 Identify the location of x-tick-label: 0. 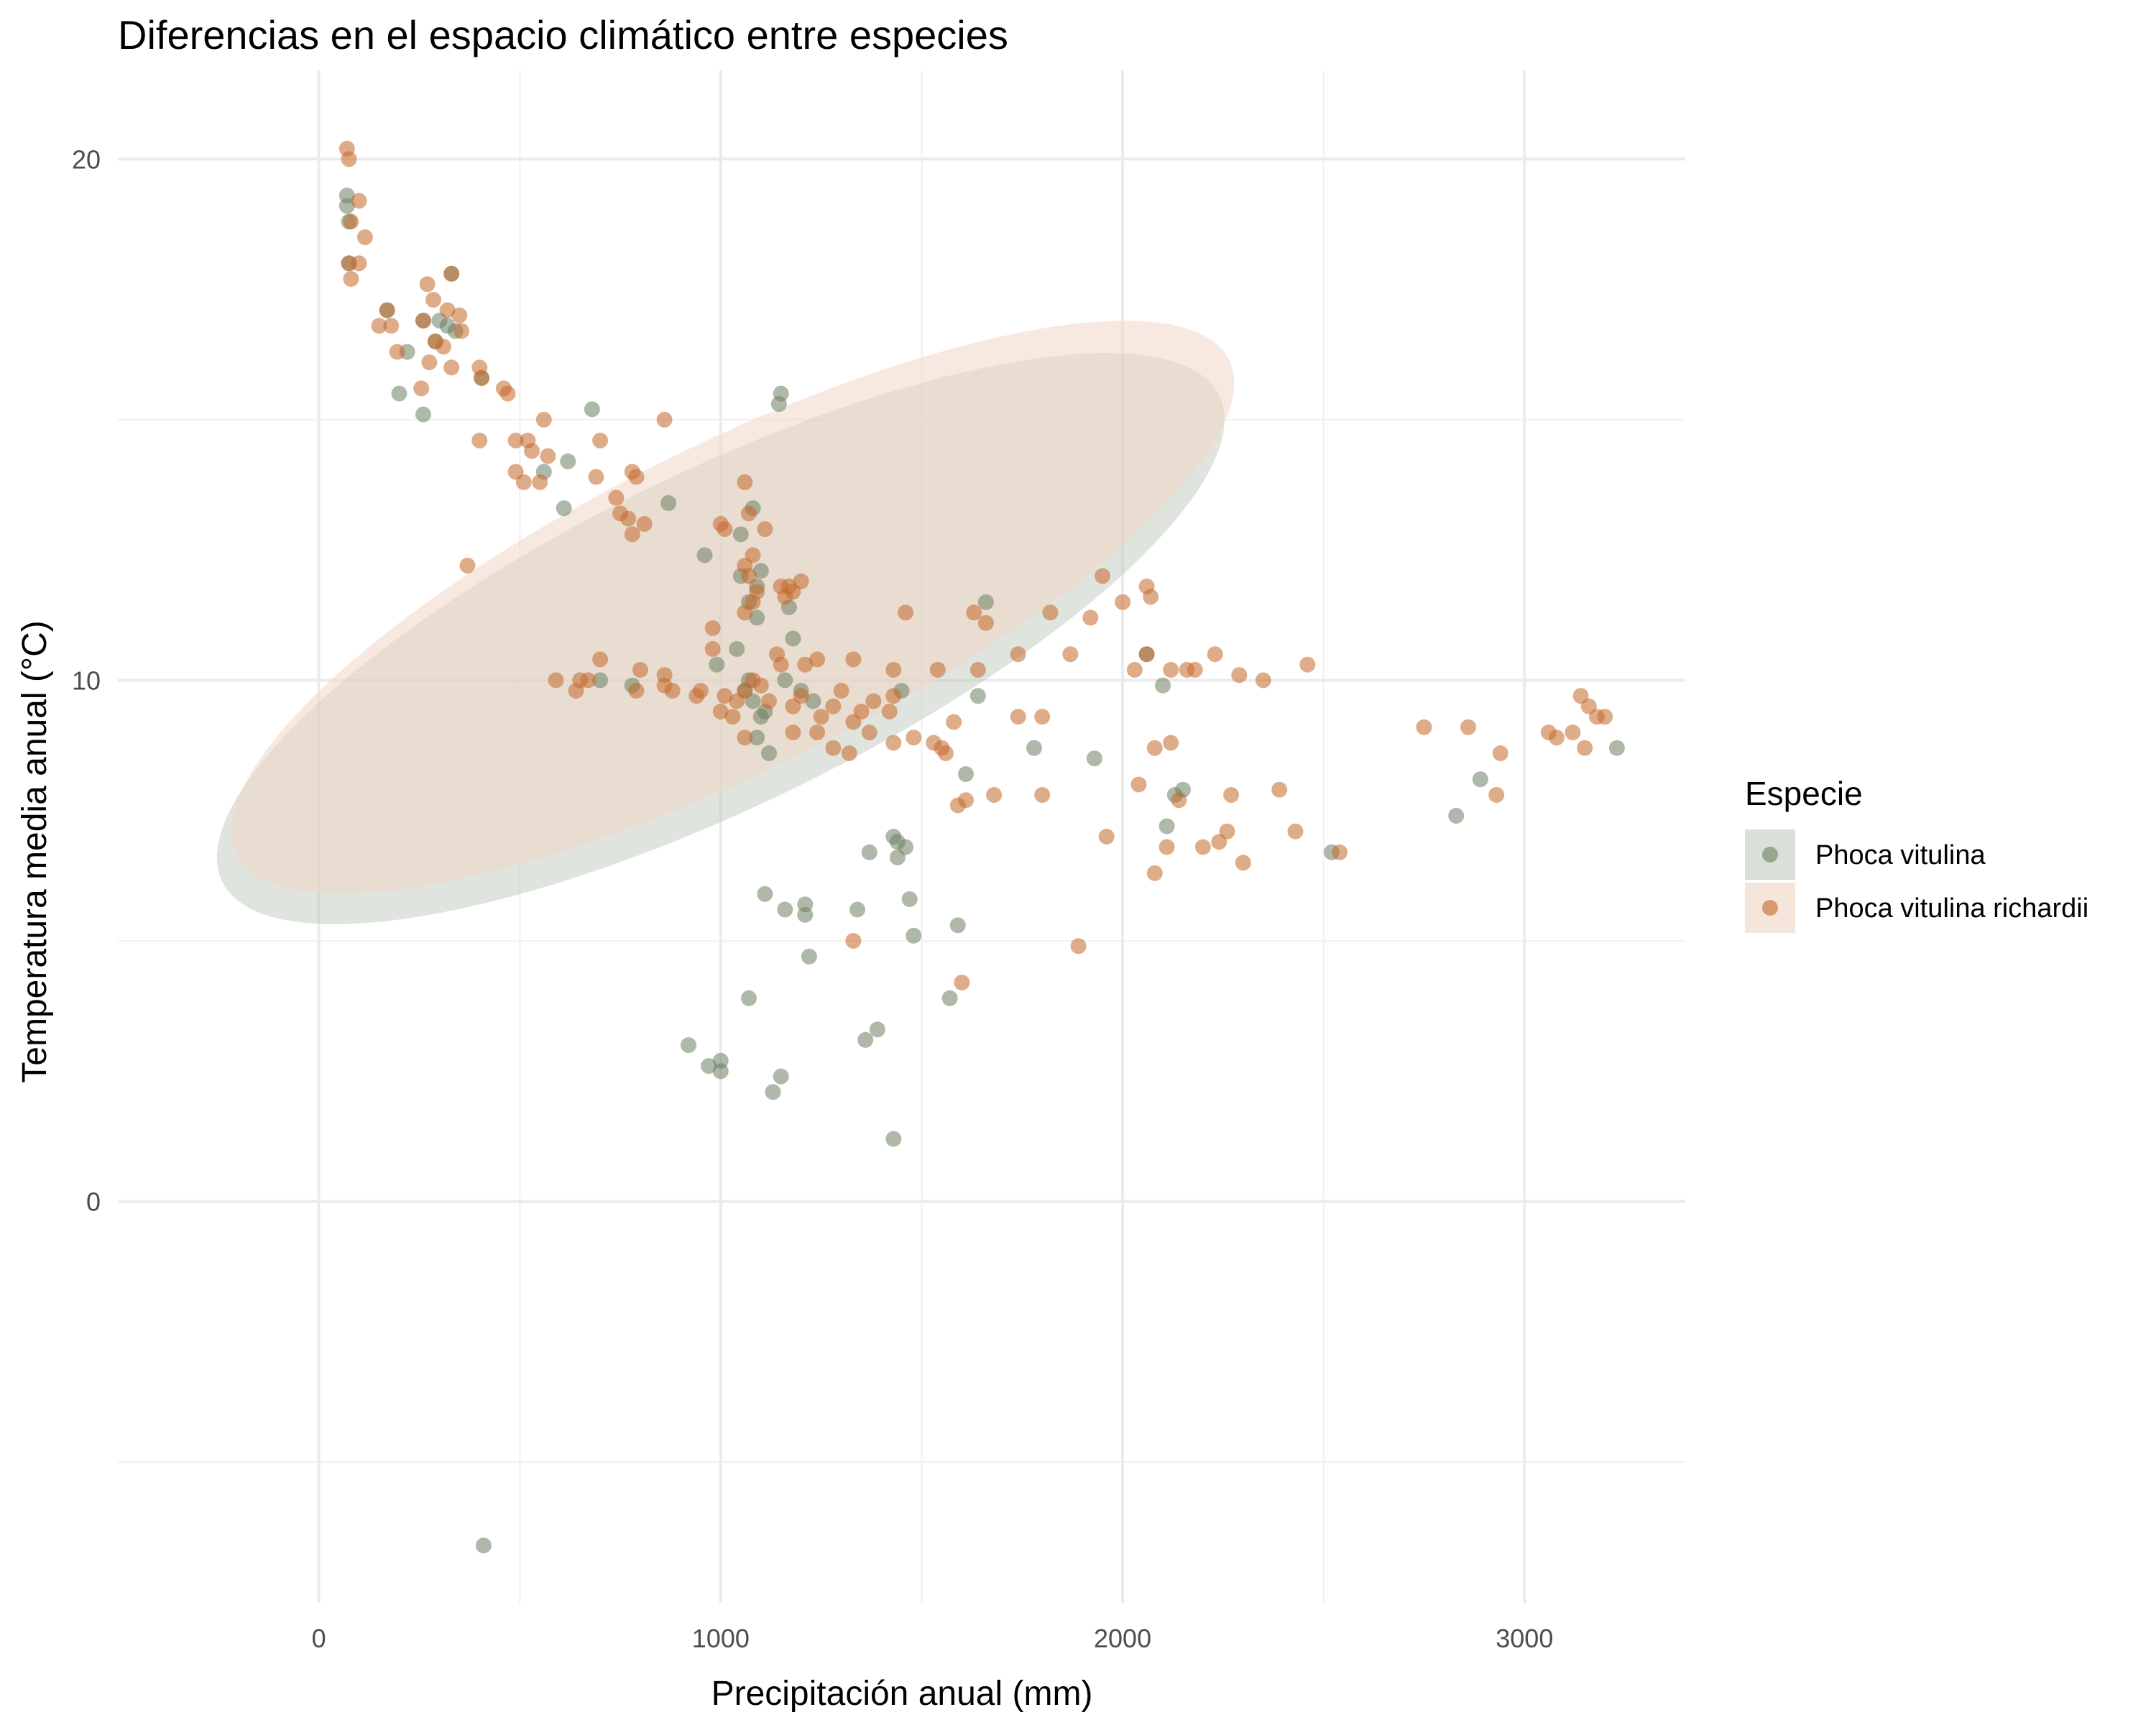
(319, 1638).